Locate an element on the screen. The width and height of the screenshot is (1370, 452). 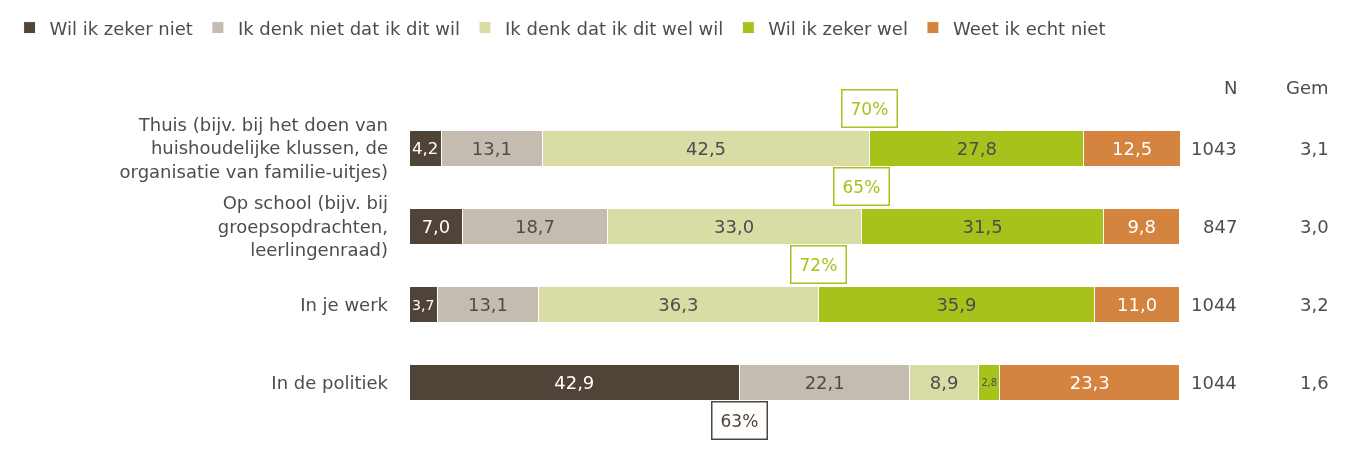
data-label: 9,8 is located at coordinates (1142, 226).